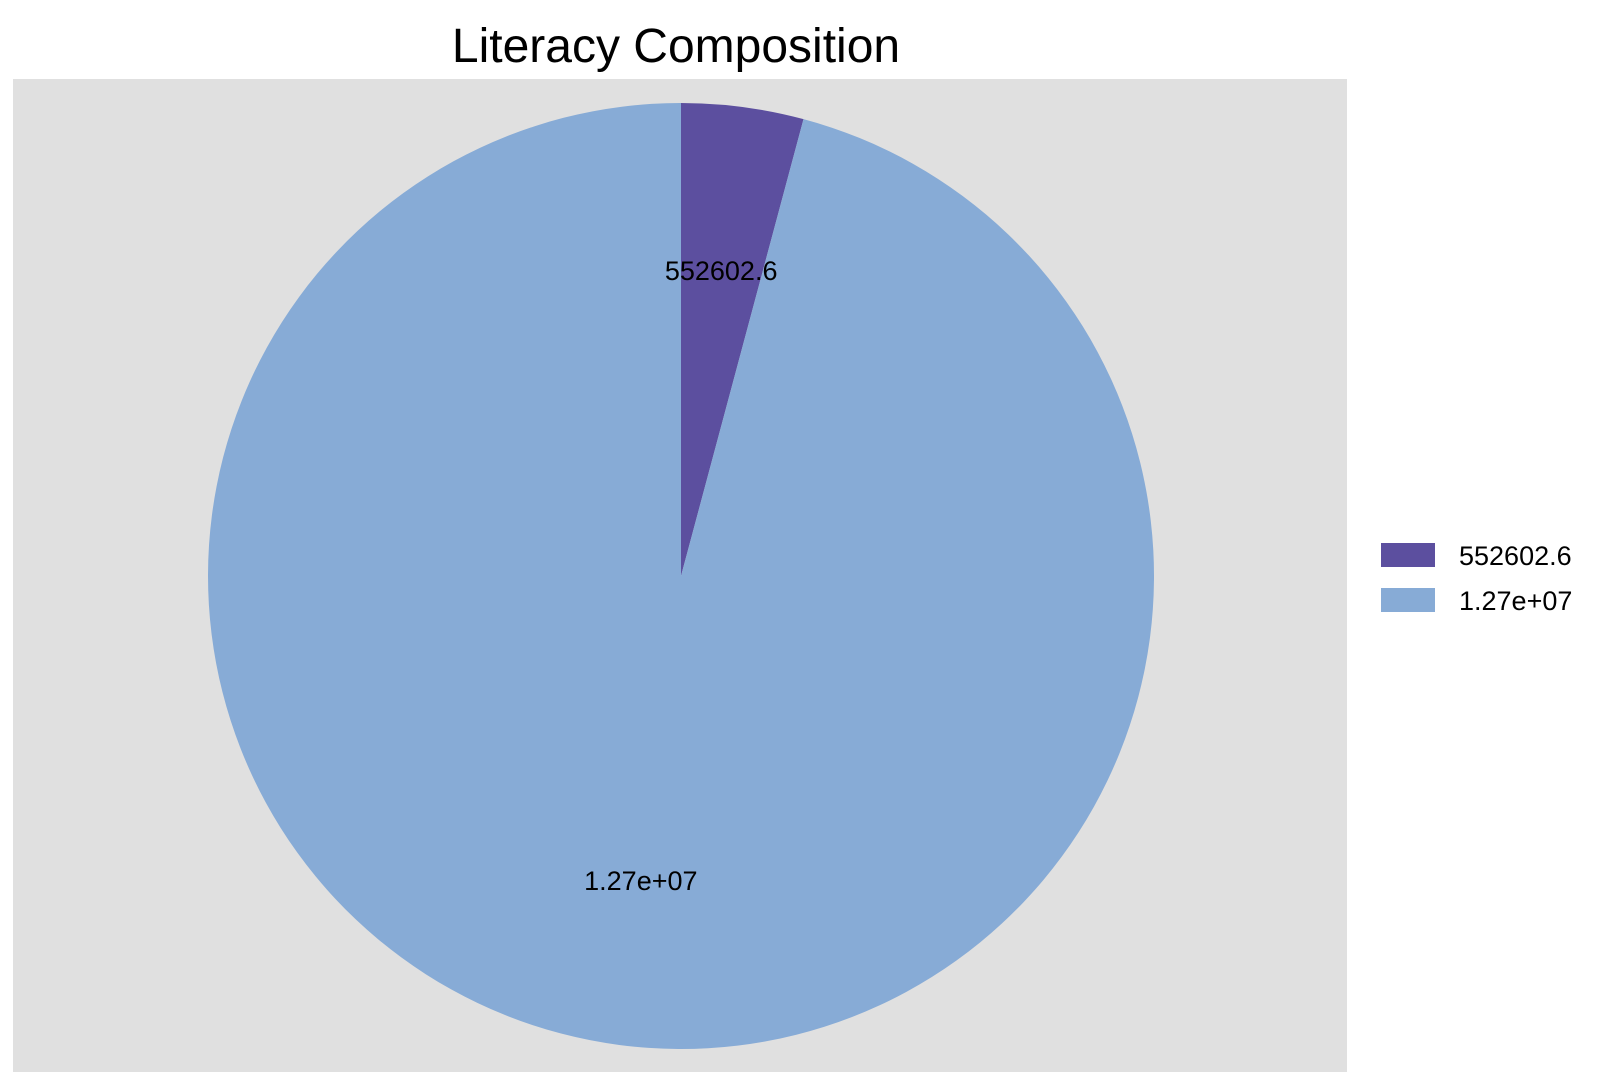 This screenshot has width=1614, height=1076. What do you see at coordinates (1476, 578) in the screenshot?
I see `legend: 552602.6 1.27e+07` at bounding box center [1476, 578].